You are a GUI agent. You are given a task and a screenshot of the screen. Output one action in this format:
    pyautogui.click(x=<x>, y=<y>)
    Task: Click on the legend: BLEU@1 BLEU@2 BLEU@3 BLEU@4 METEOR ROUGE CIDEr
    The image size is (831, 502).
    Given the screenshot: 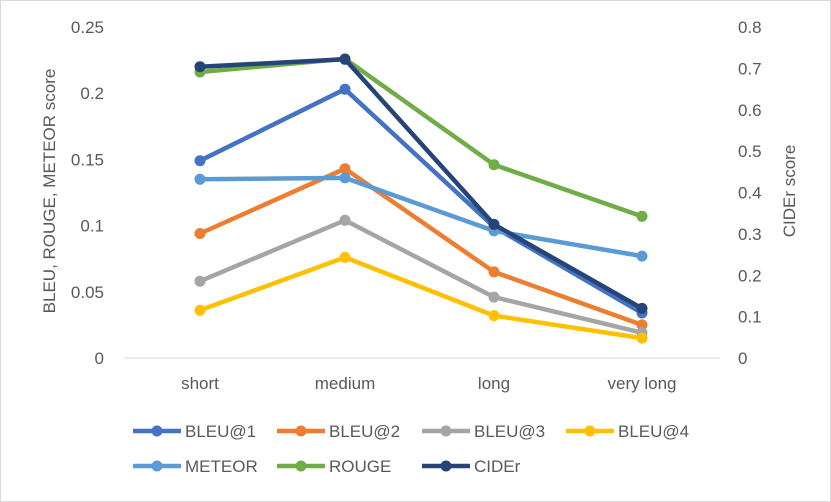 What is the action you would take?
    pyautogui.click(x=411, y=449)
    